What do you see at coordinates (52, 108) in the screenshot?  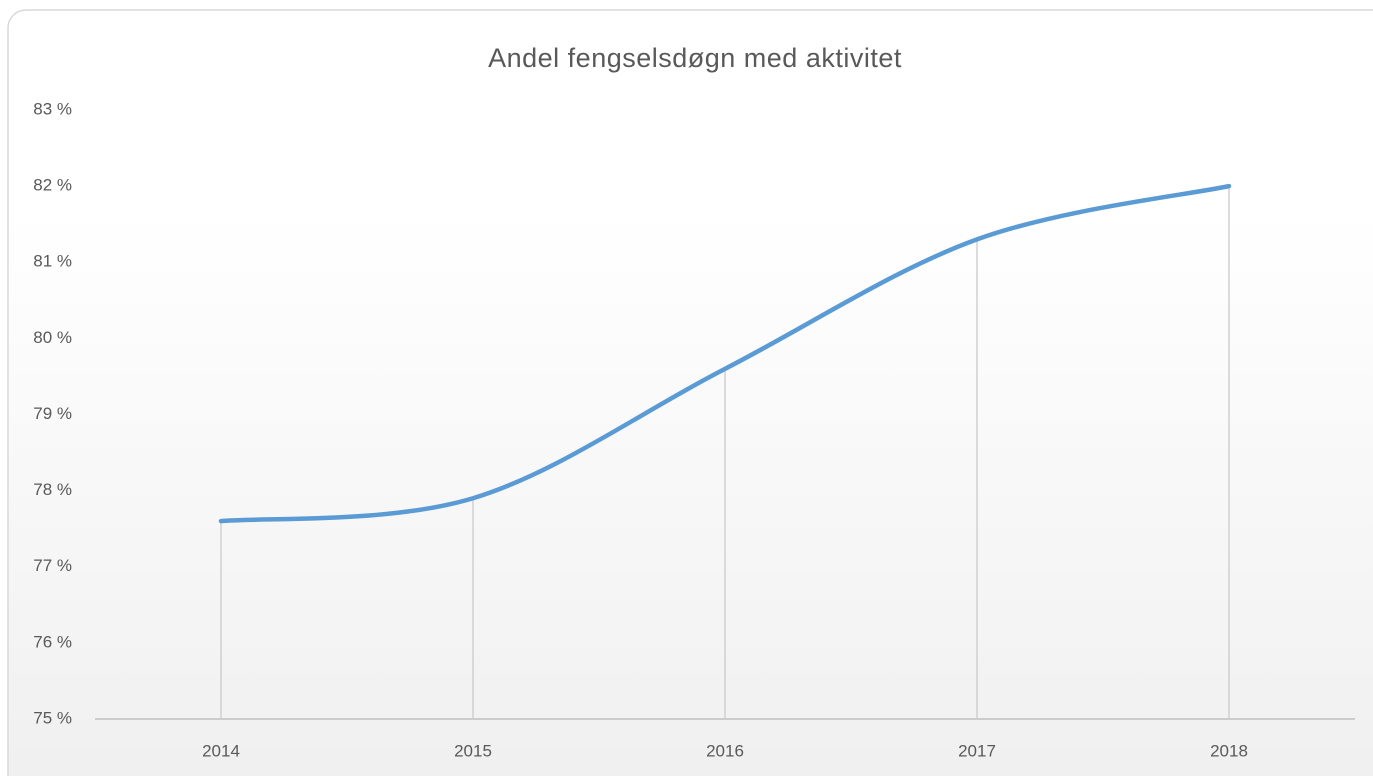 I see `y-tick-label: 83 %` at bounding box center [52, 108].